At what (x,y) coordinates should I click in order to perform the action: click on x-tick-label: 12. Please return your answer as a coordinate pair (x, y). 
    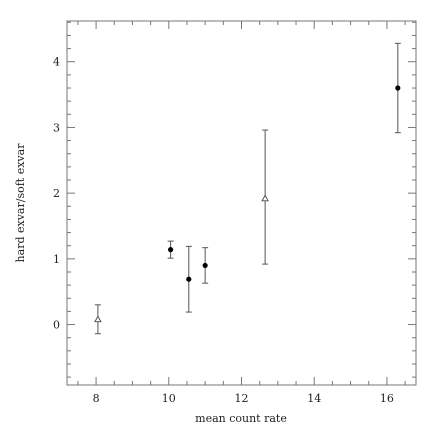
    Looking at the image, I should click on (242, 398).